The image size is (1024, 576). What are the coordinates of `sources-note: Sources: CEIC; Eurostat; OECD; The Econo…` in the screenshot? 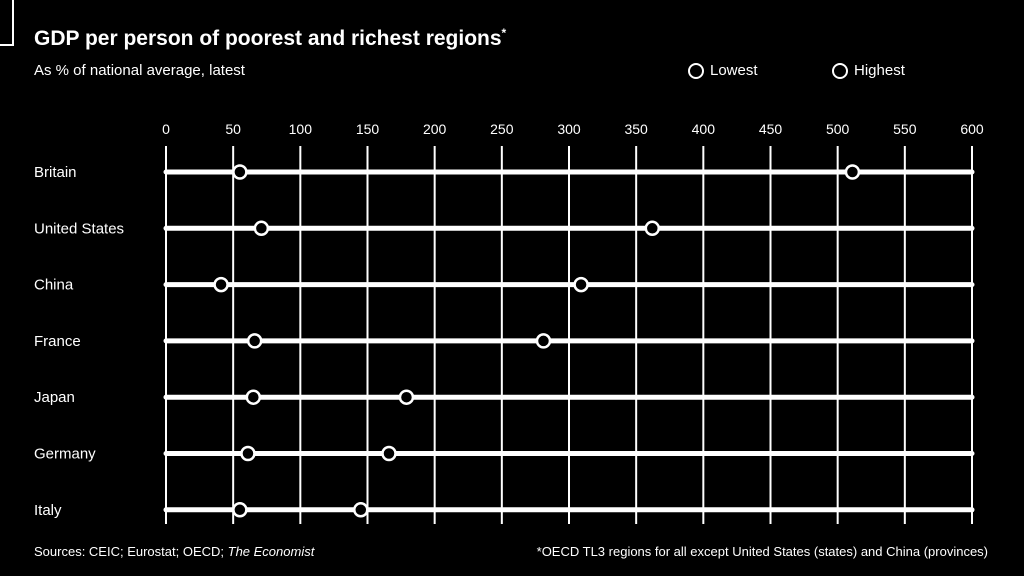 It's located at (174, 551).